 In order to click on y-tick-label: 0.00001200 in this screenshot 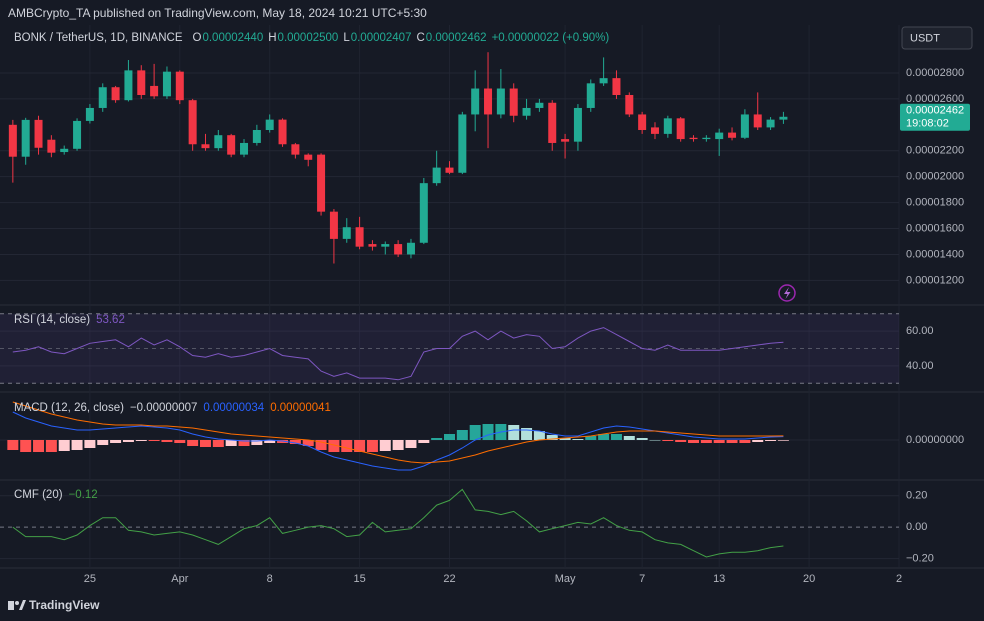, I will do `click(935, 280)`.